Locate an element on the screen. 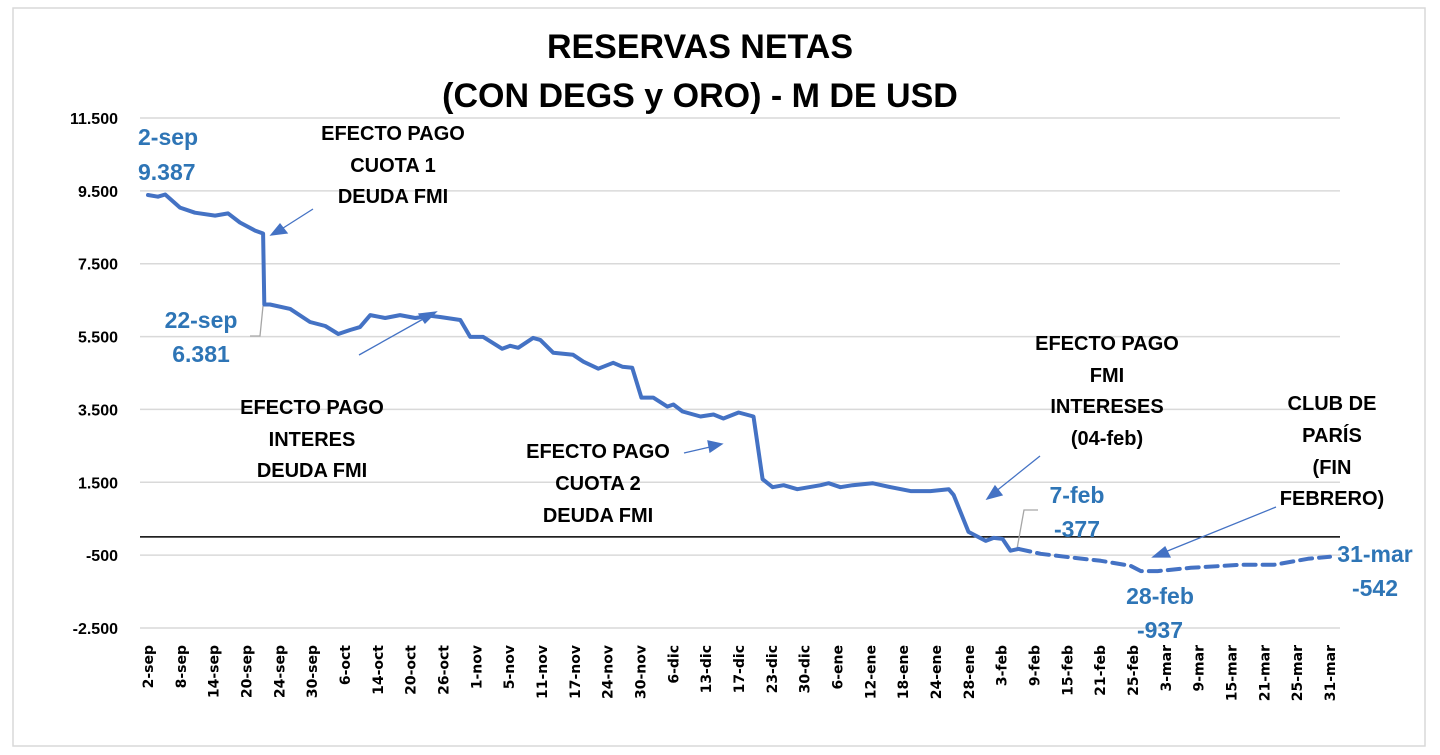 The width and height of the screenshot is (1440, 755). x-tick-label: 24-ene is located at coordinates (937, 672).